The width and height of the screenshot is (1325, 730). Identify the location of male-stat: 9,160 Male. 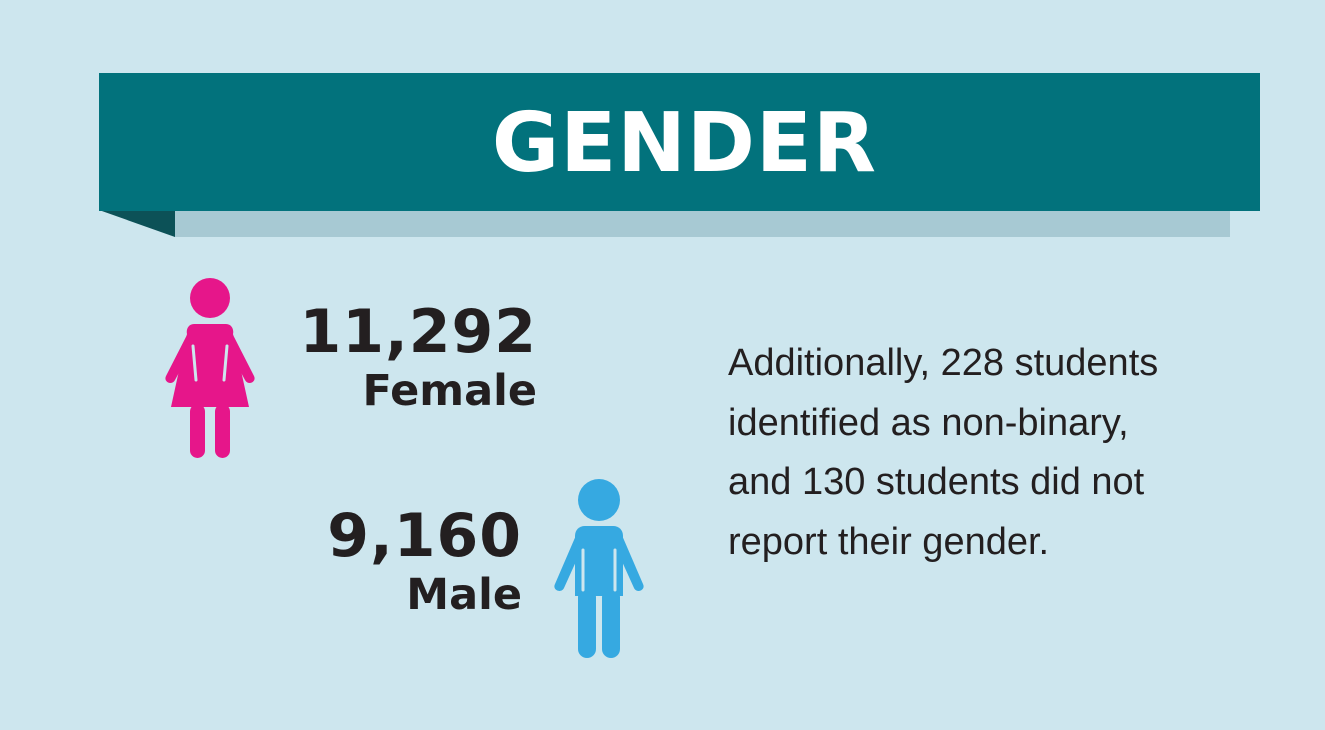
(424, 561).